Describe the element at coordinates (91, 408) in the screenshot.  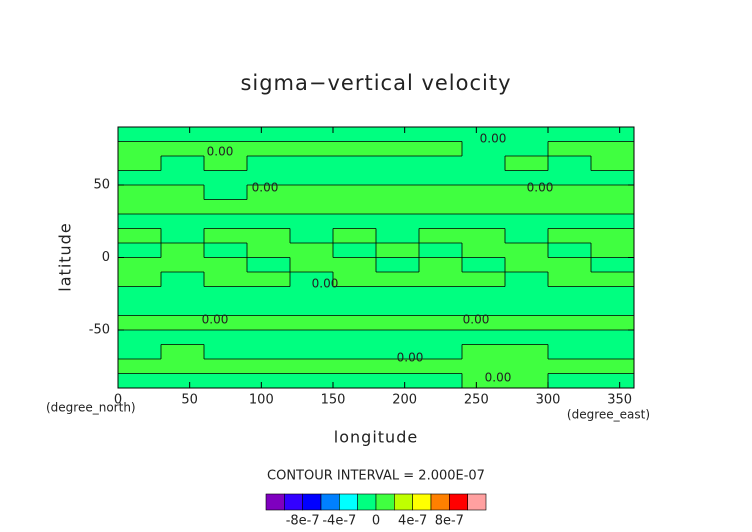
I see `y-unit: (degree_north)` at that location.